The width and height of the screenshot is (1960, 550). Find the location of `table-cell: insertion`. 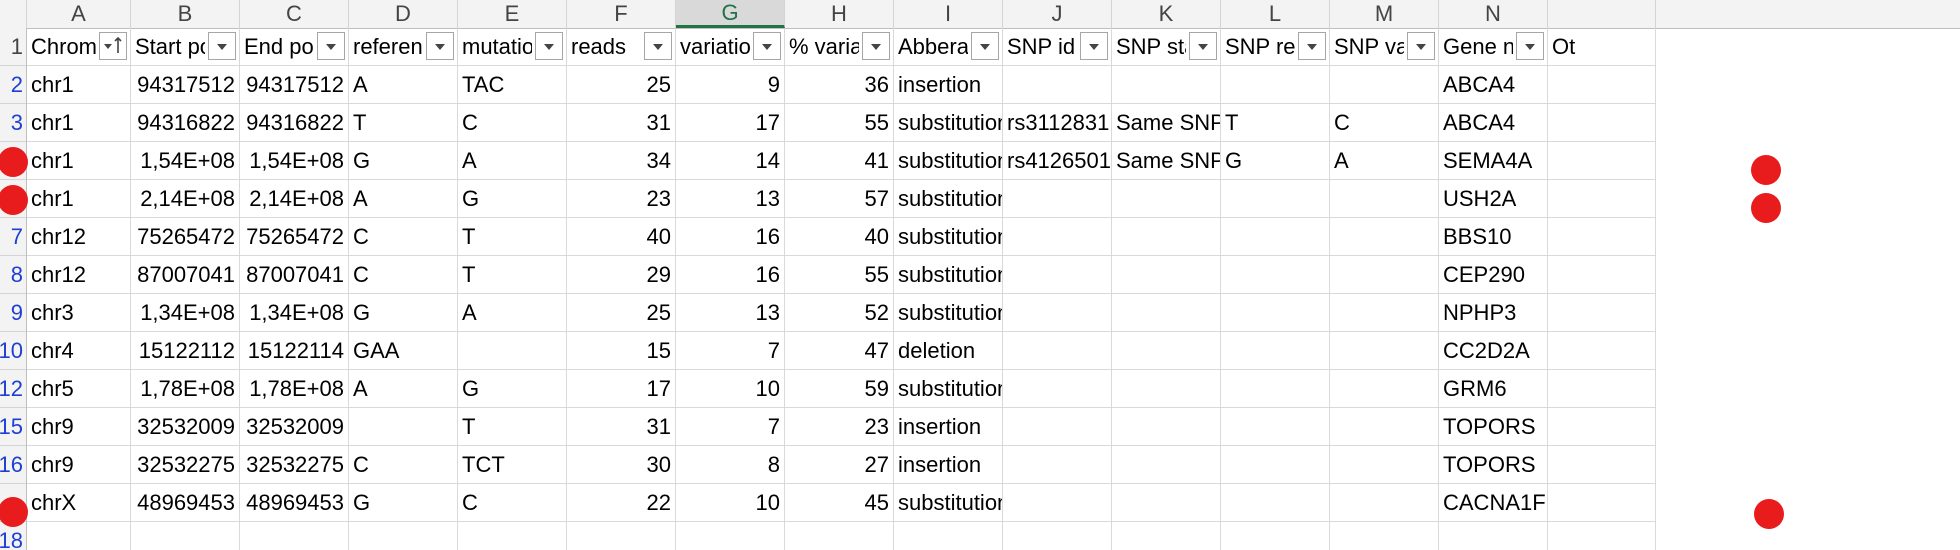

table-cell: insertion is located at coordinates (948, 427).